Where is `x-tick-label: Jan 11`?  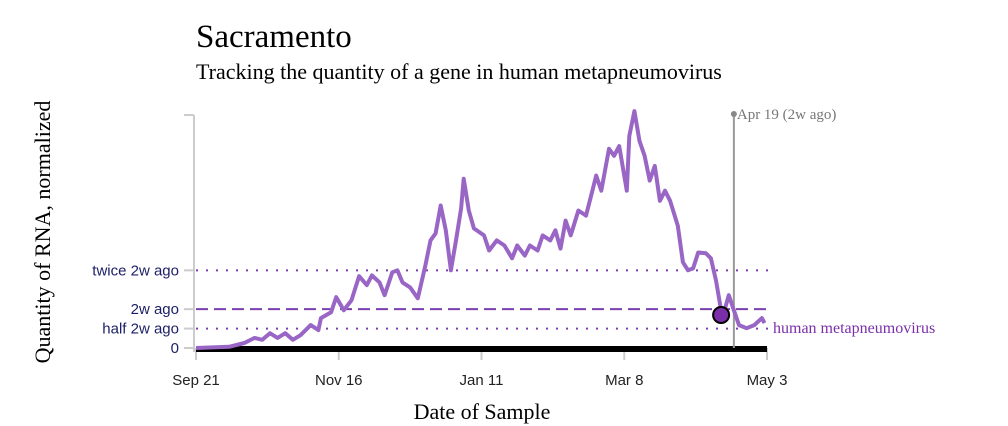 x-tick-label: Jan 11 is located at coordinates (482, 380).